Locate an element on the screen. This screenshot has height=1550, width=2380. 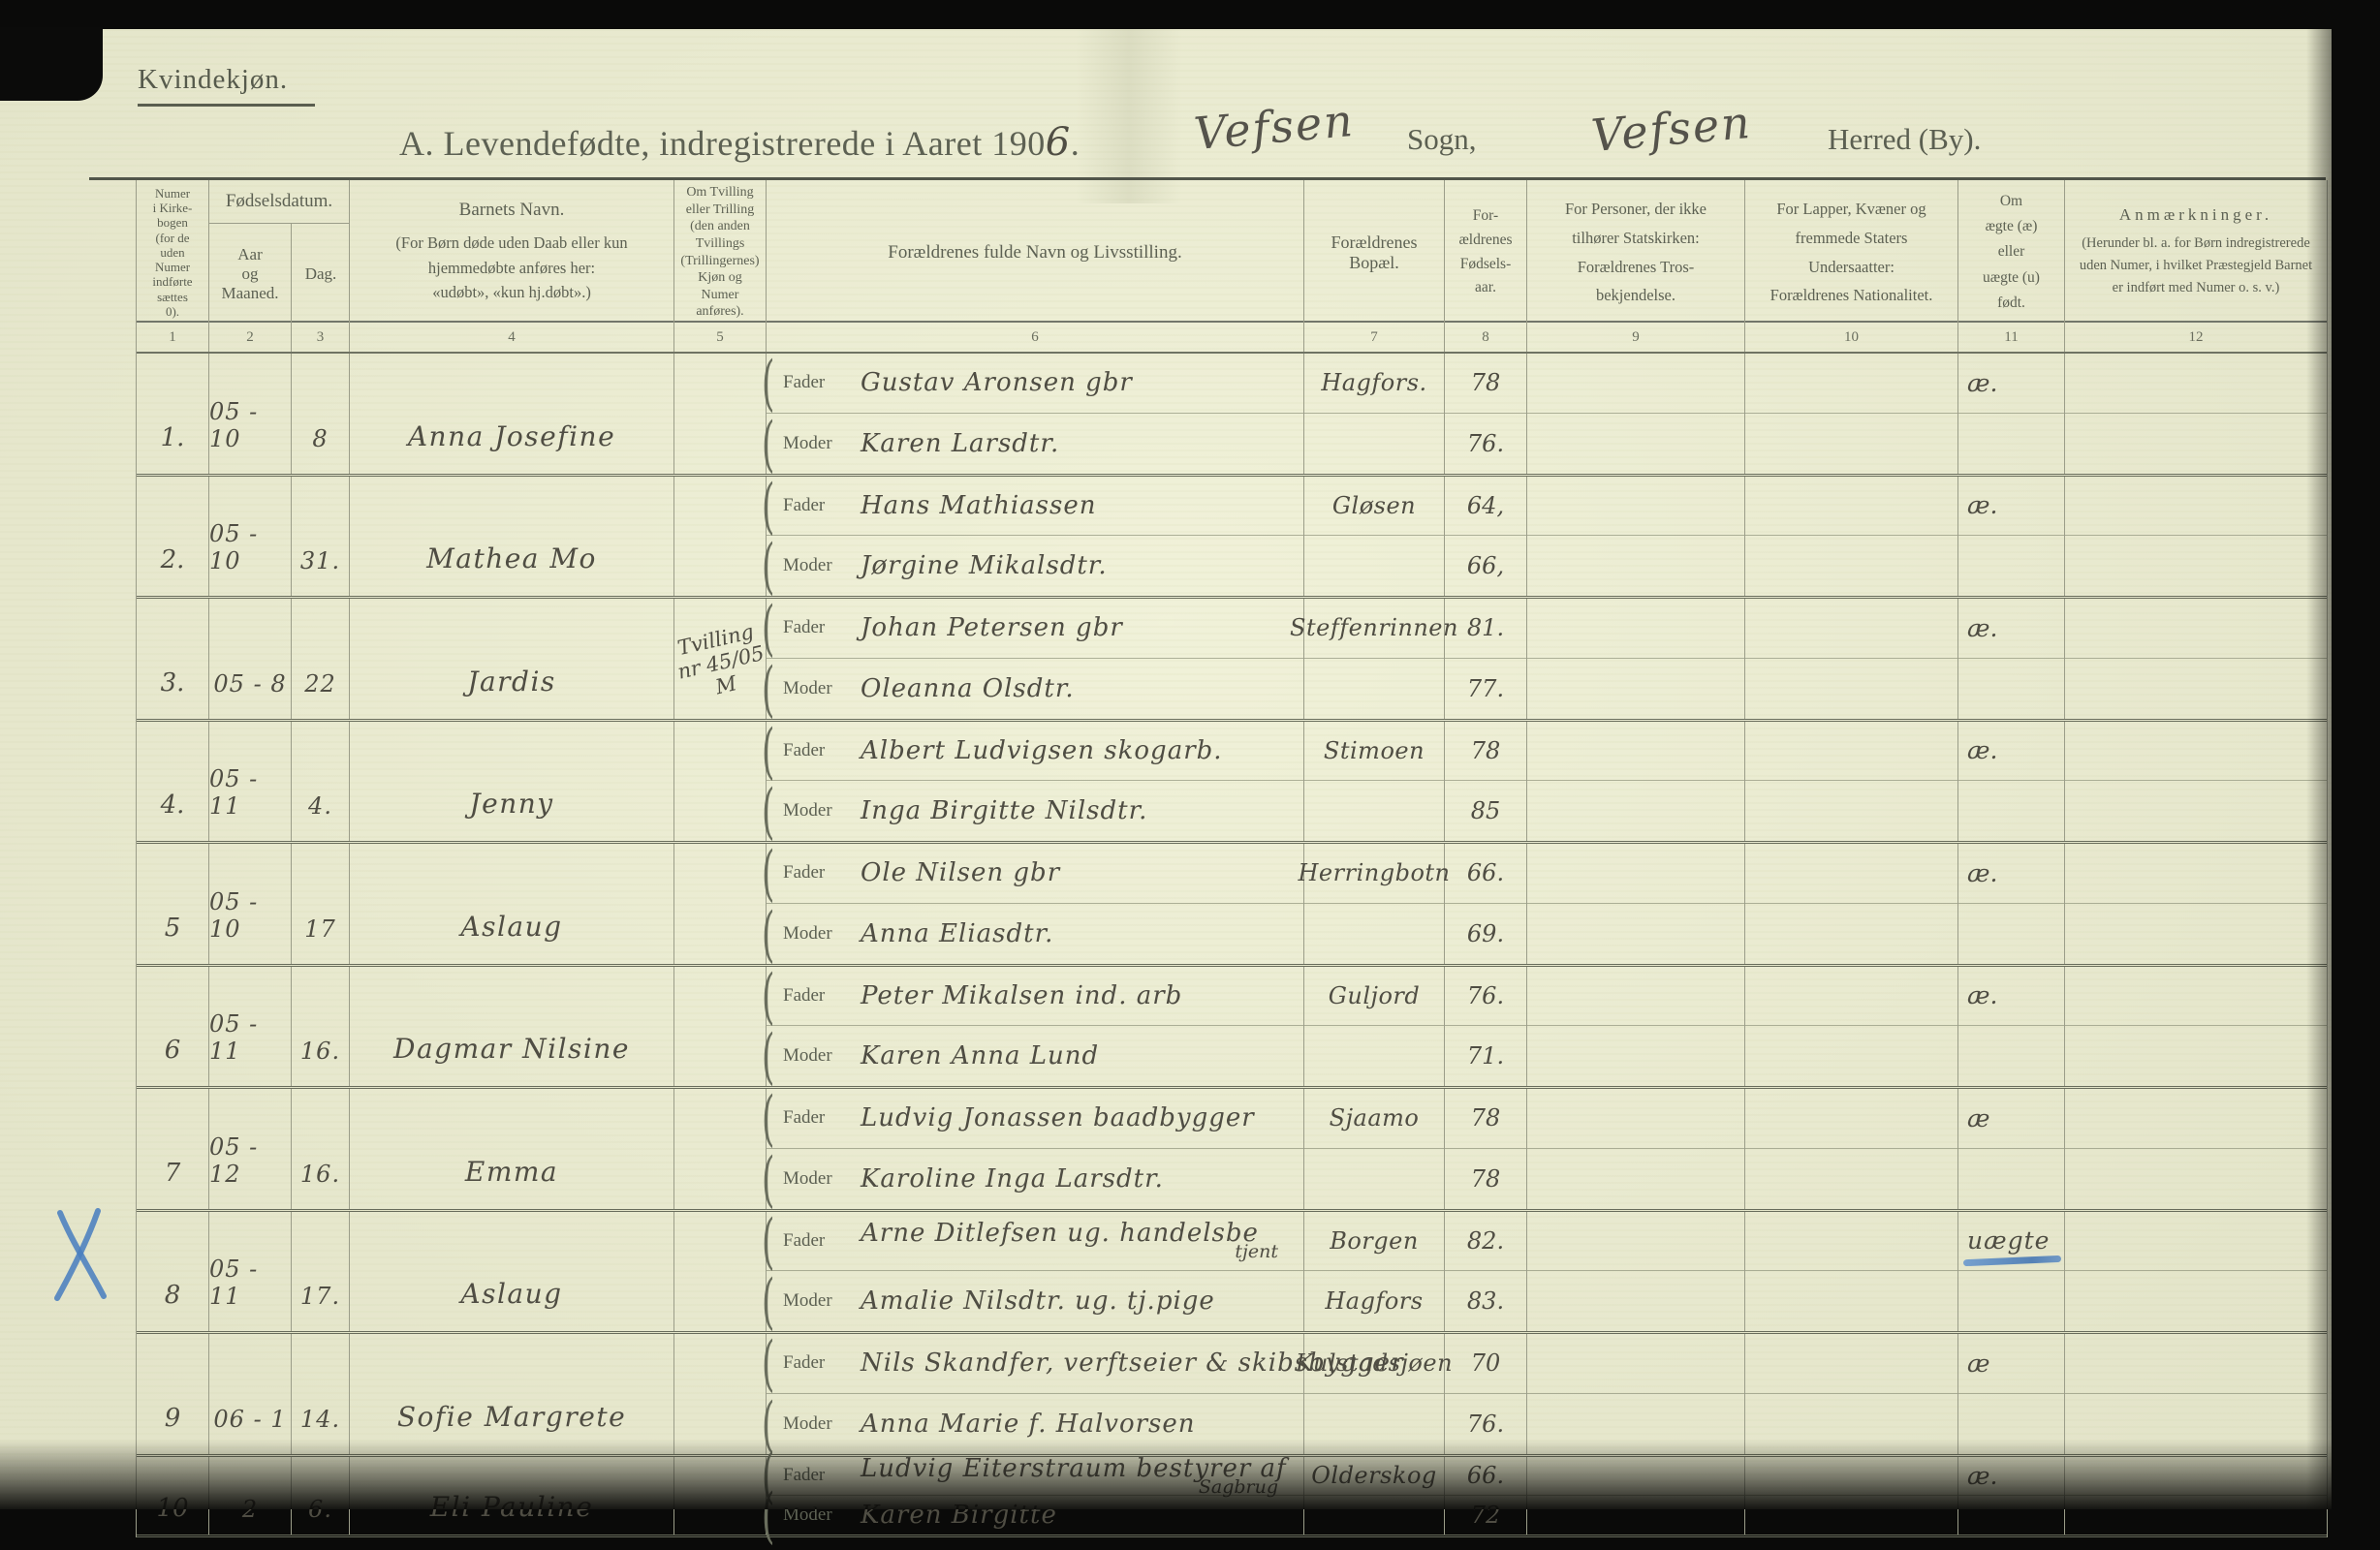
residence-cell: Herringbotn is located at coordinates (1374, 904).